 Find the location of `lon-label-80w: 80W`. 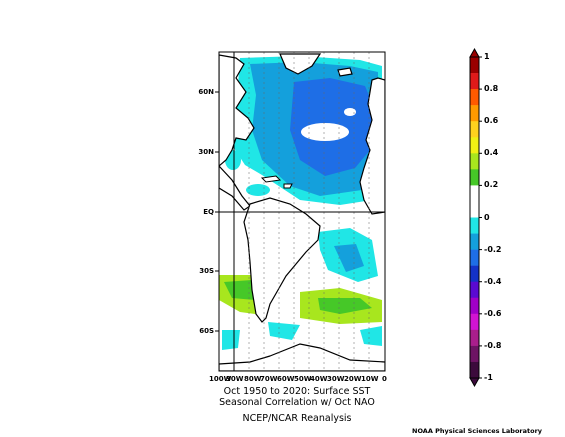

lon-label-80w: 80W is located at coordinates (253, 379).